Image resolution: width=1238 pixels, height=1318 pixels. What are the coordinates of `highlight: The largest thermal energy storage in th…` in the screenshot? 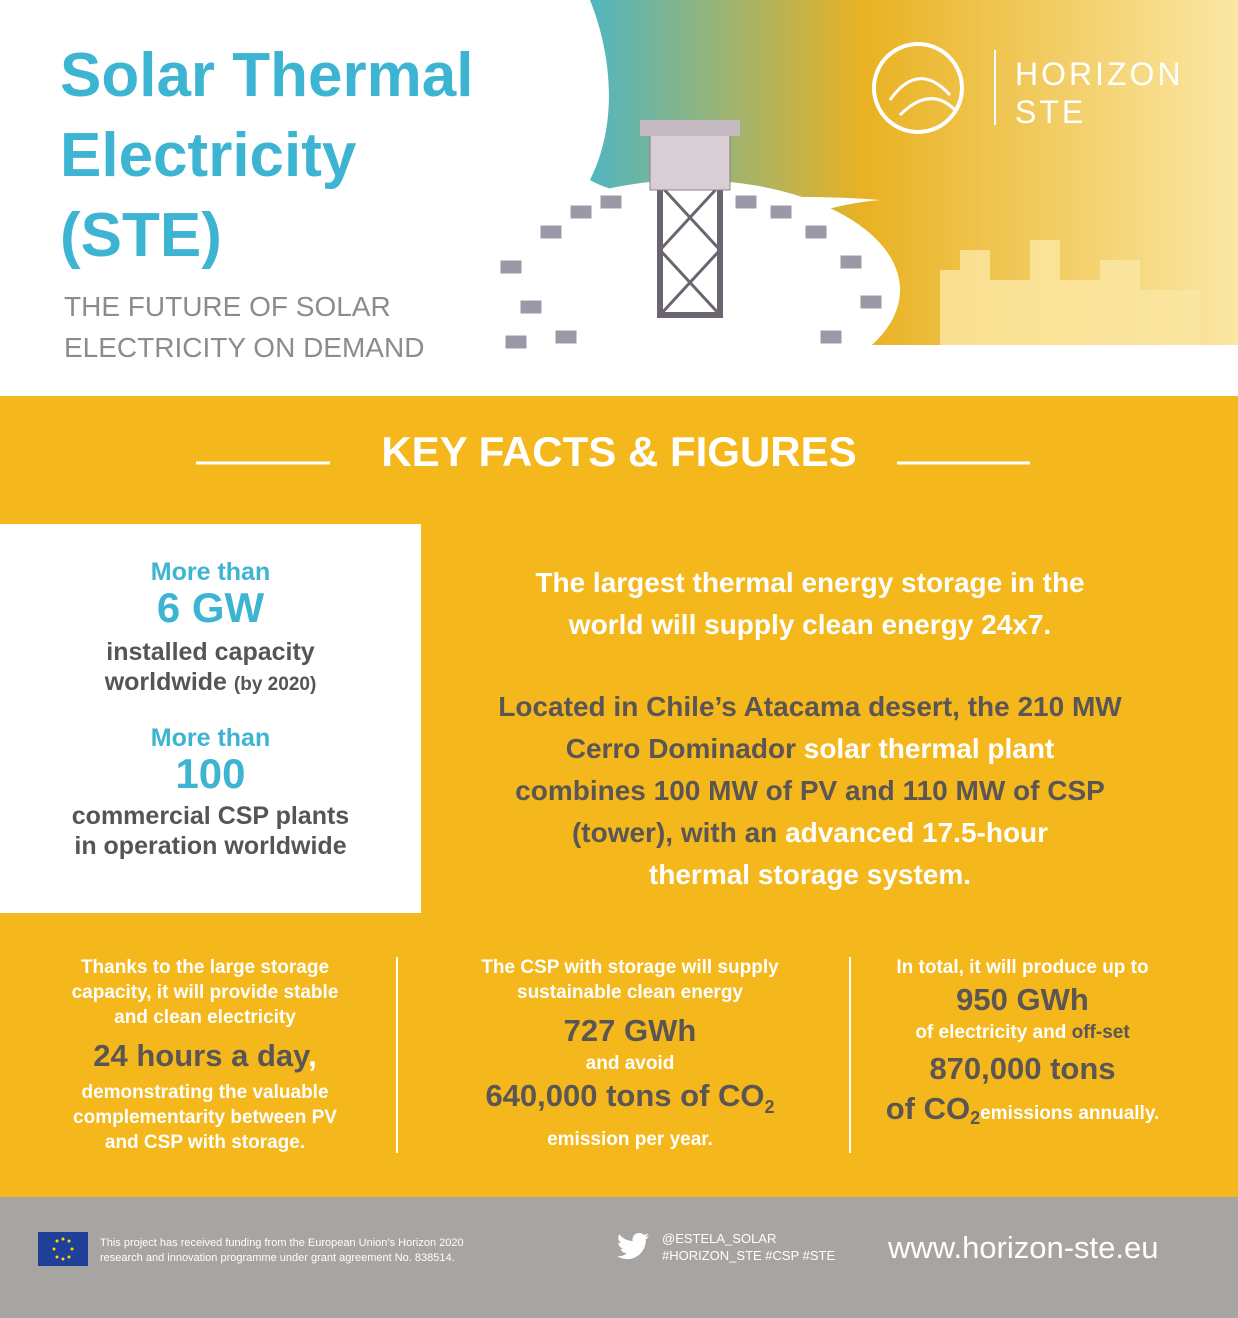 It's located at (810, 604).